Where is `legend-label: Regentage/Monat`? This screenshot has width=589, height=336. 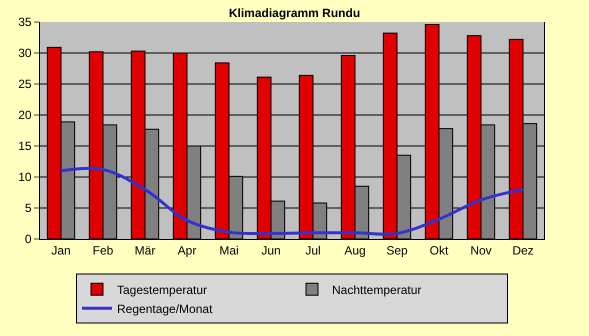
legend-label: Regentage/Monat is located at coordinates (165, 309).